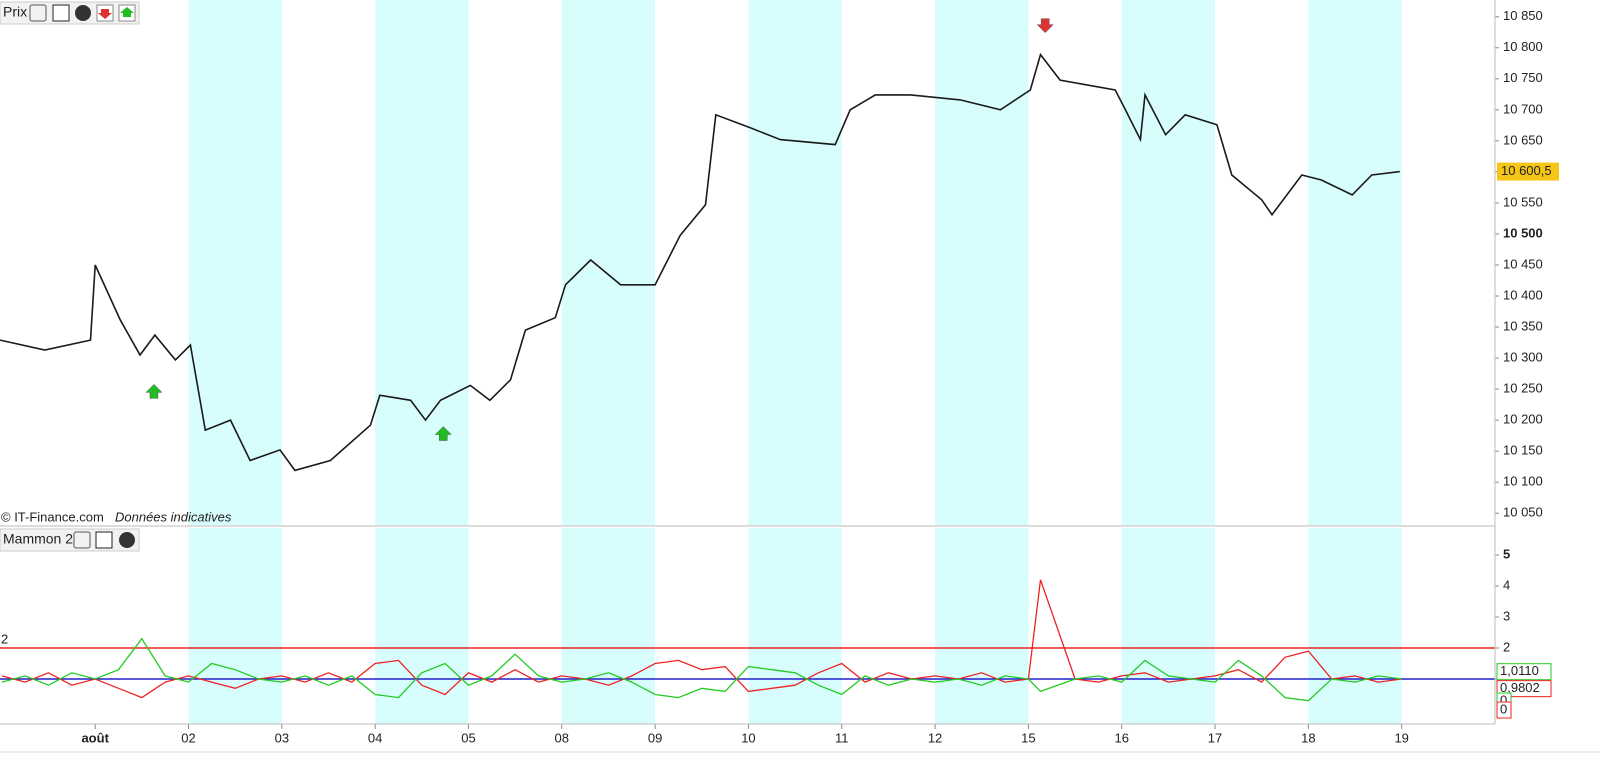  I want to click on toolbar-title: Mammon 2, so click(38, 539).